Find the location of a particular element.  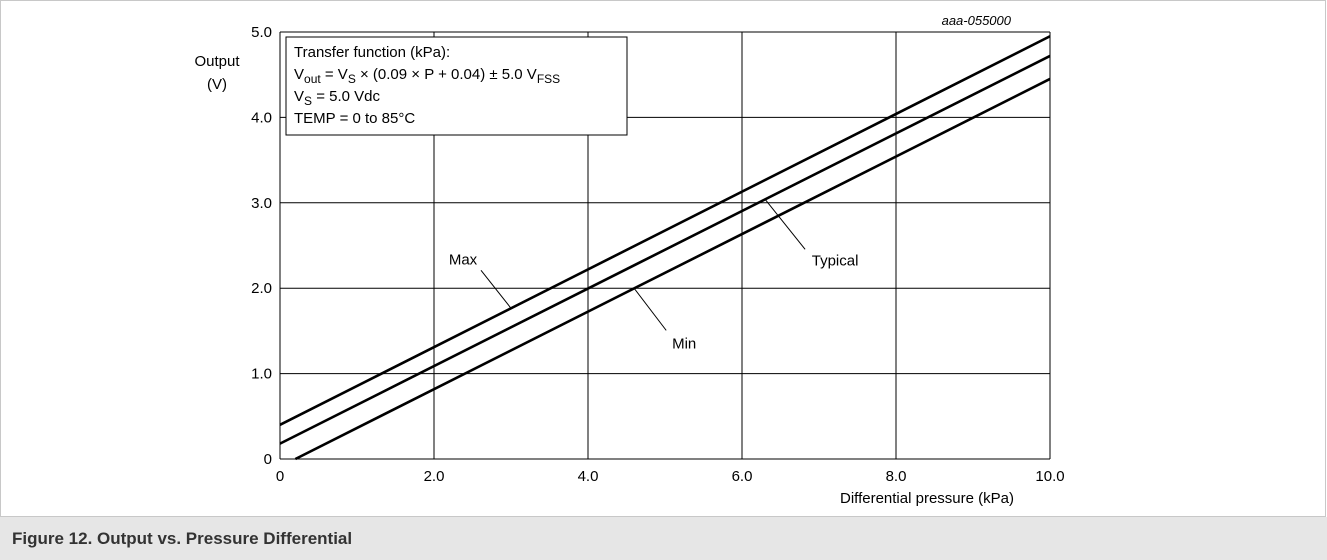

annotation-label-typical: Typical is located at coordinates (835, 260).